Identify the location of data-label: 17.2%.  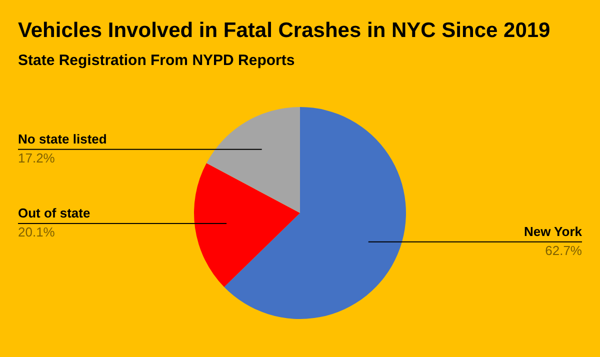
(37, 158).